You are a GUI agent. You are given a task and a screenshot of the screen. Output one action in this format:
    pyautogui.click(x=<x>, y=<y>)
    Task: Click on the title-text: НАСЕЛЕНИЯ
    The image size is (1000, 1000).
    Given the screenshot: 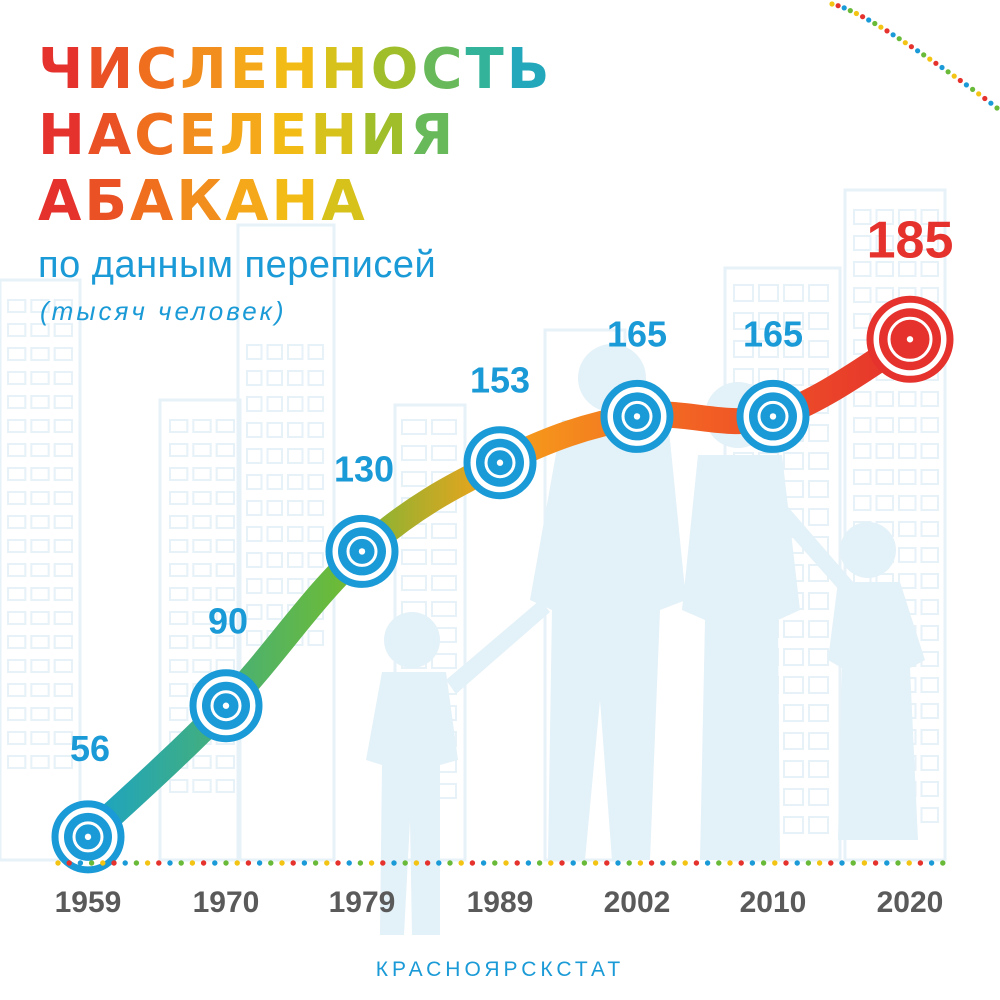 What is the action you would take?
    pyautogui.click(x=247, y=135)
    